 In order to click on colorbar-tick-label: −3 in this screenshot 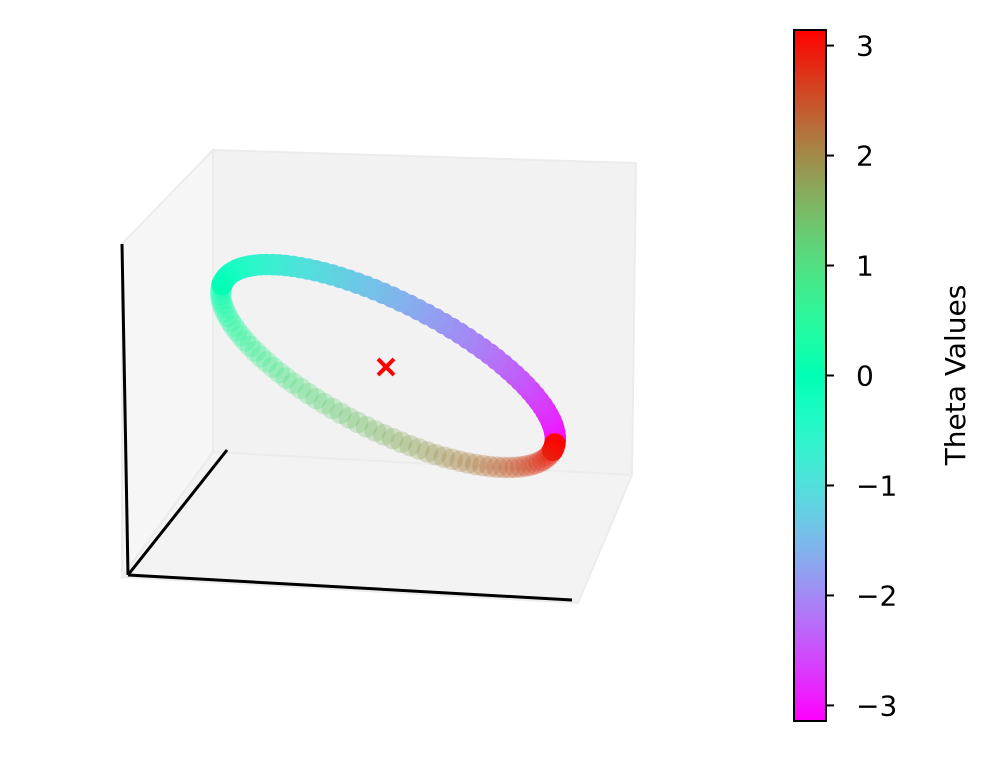, I will do `click(876, 705)`.